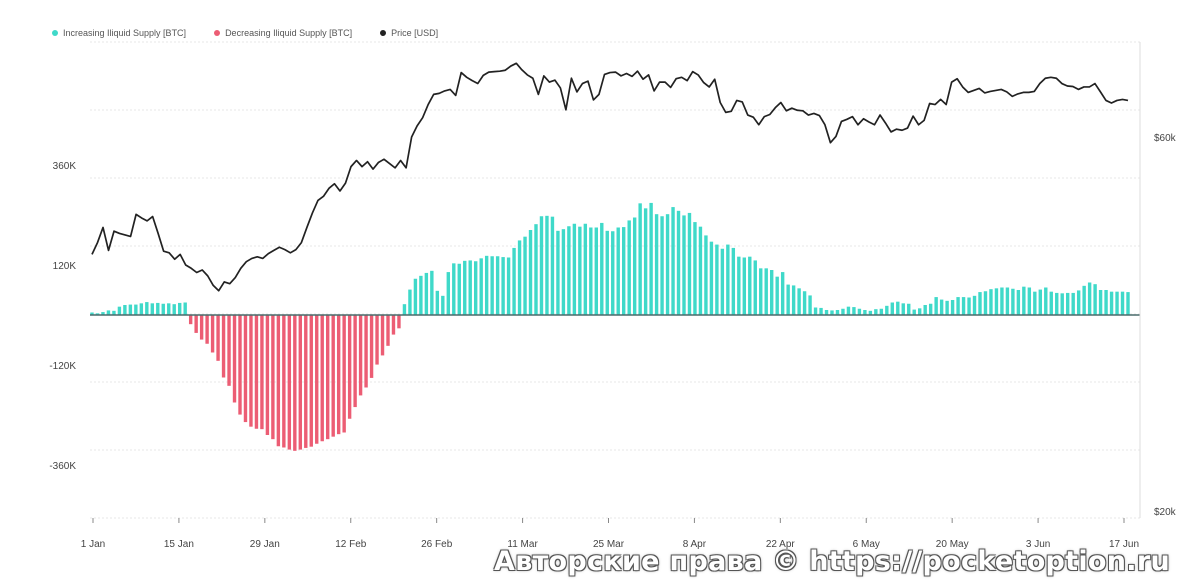 The width and height of the screenshot is (1188, 581). What do you see at coordinates (695, 544) in the screenshot?
I see `x-tick-label: 8 Apr` at bounding box center [695, 544].